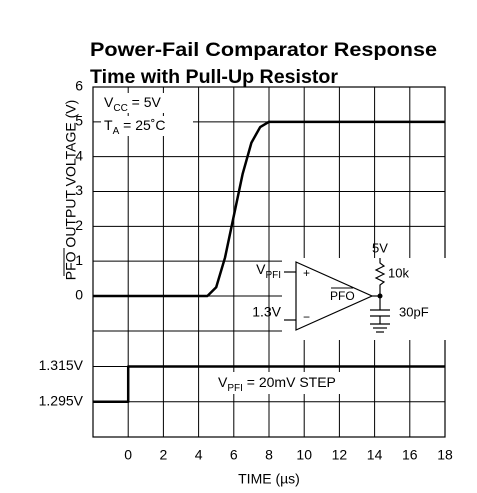  I want to click on annotation-part: = 5V, so click(145, 102).